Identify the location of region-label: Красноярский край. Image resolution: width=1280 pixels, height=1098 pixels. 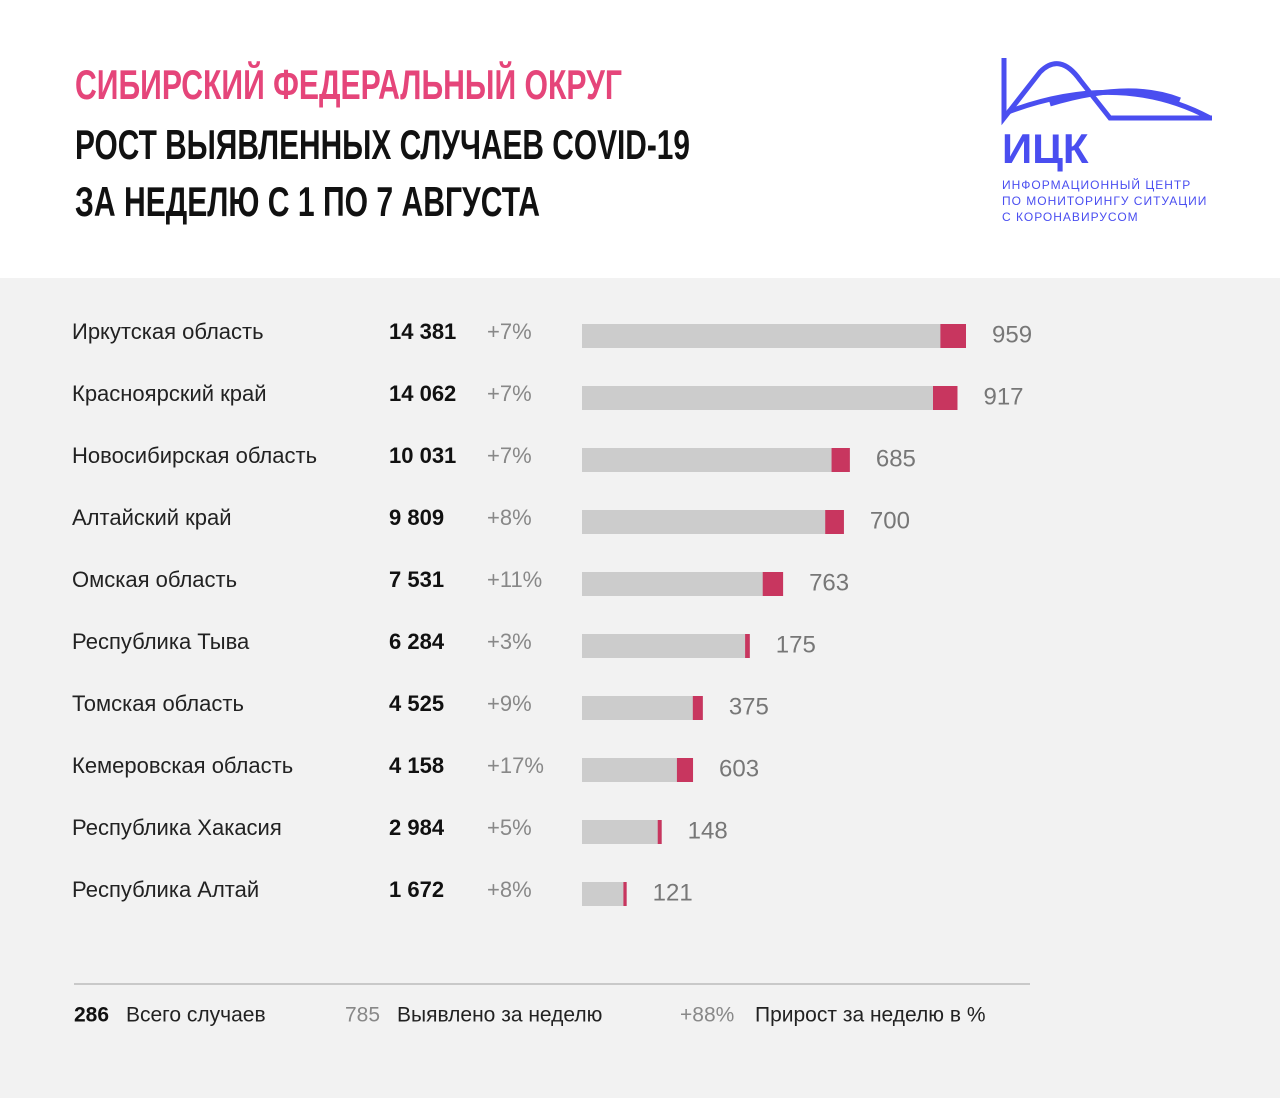
(169, 393).